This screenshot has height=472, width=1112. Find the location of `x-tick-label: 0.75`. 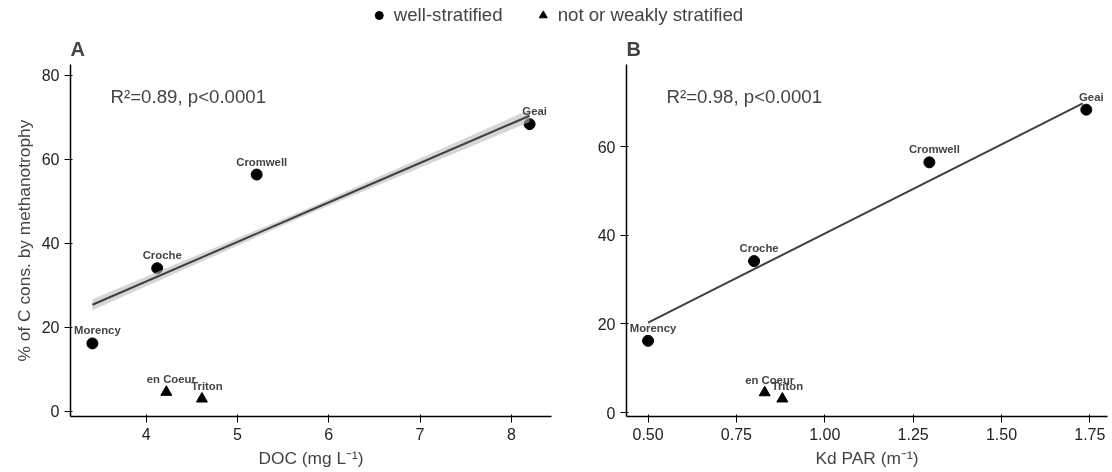

x-tick-label: 0.75 is located at coordinates (736, 434).